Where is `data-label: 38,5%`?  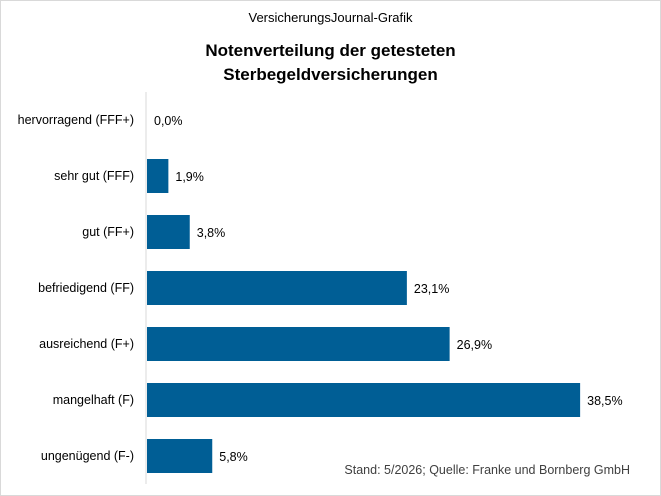 data-label: 38,5% is located at coordinates (604, 401).